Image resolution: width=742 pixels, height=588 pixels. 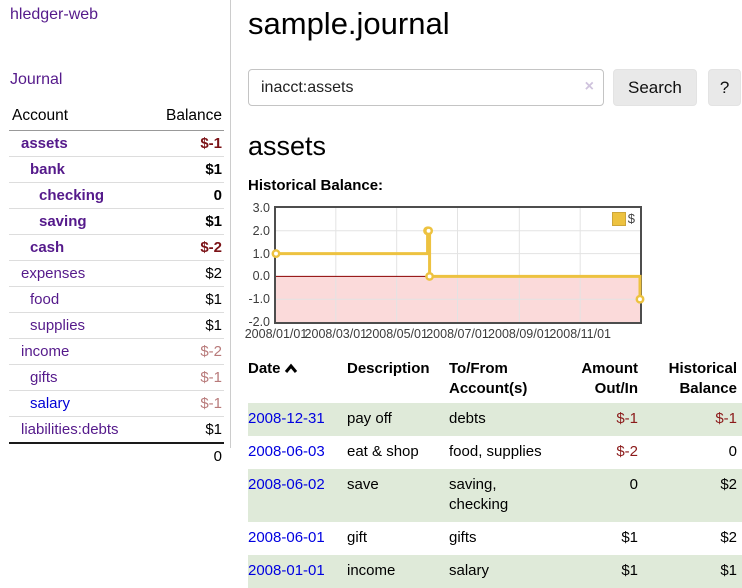 I want to click on sort-asc-icon, so click(x=290, y=368).